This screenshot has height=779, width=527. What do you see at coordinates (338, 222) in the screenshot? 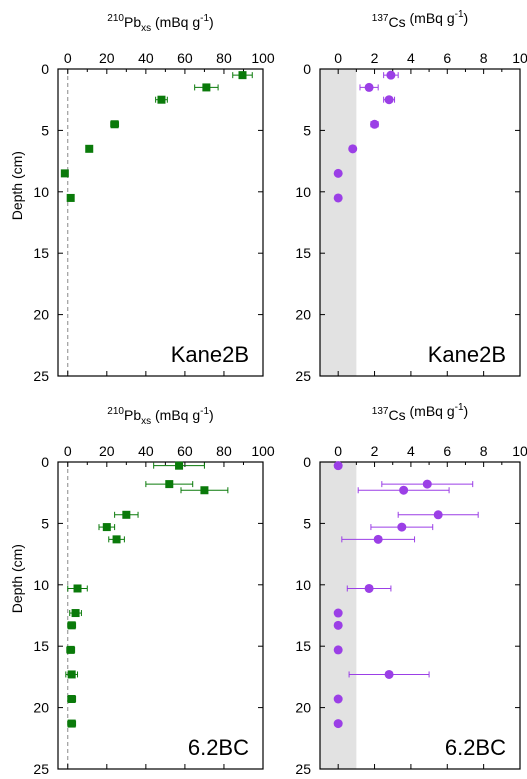
I see `shaded-region` at bounding box center [338, 222].